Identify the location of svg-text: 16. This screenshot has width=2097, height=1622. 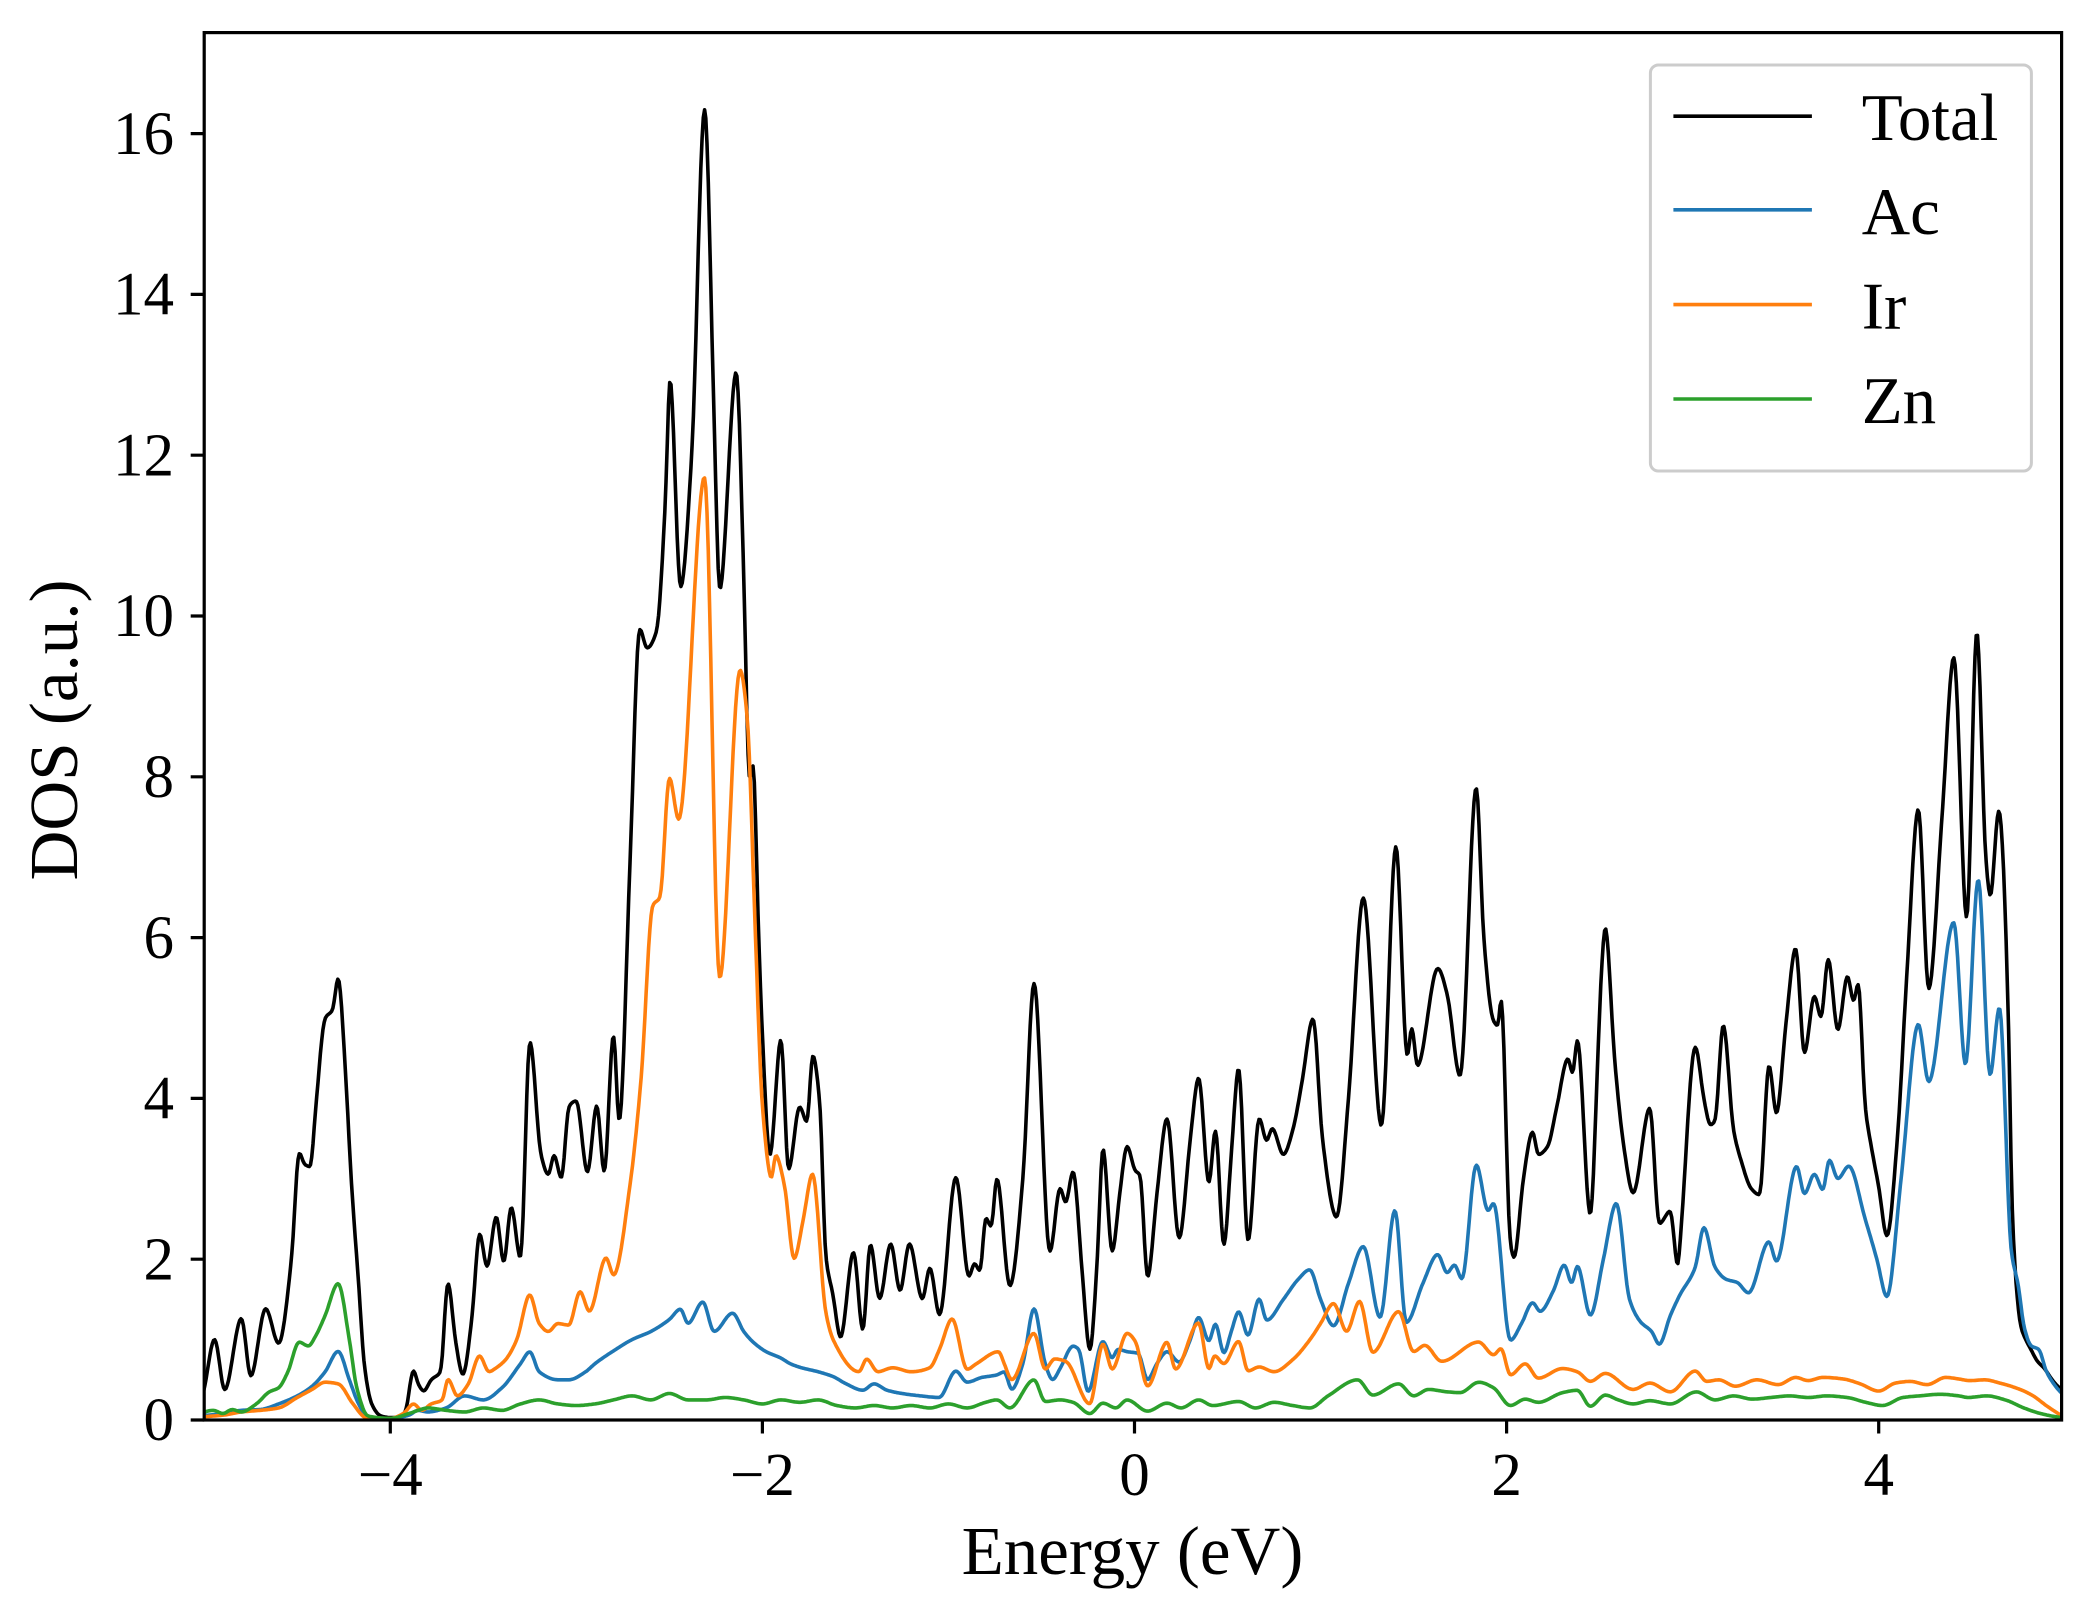
(143, 134).